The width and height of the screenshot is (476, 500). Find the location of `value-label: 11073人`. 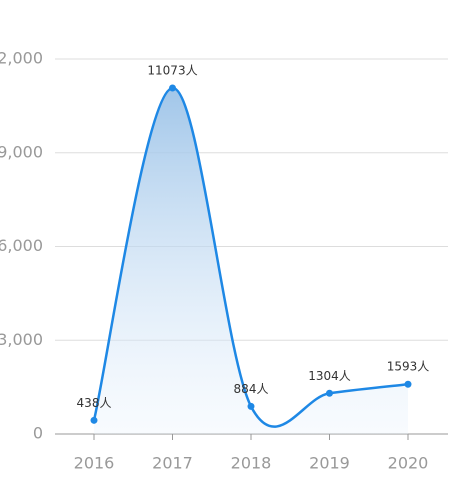

value-label: 11073人 is located at coordinates (172, 70).